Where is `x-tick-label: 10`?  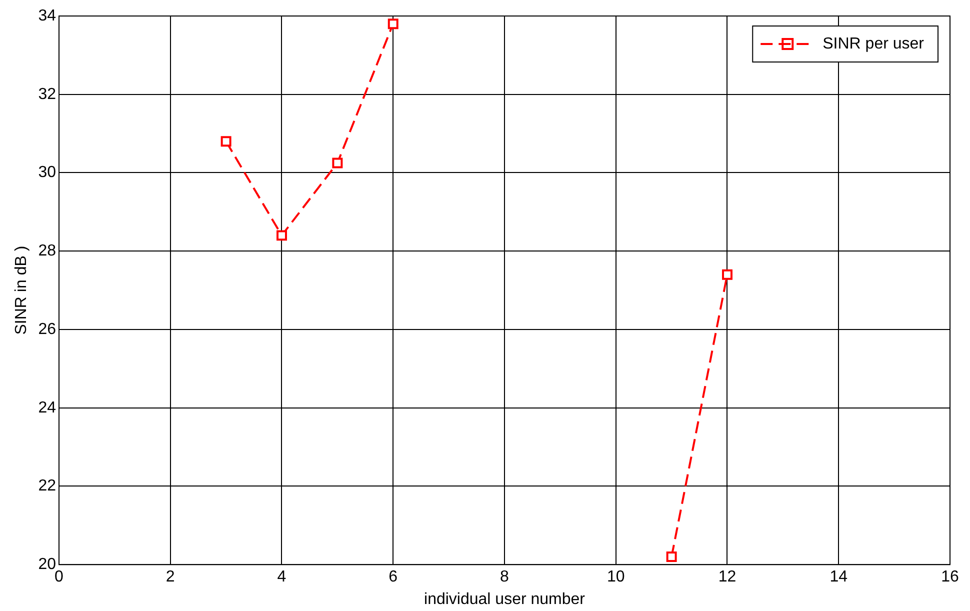
x-tick-label: 10 is located at coordinates (615, 577).